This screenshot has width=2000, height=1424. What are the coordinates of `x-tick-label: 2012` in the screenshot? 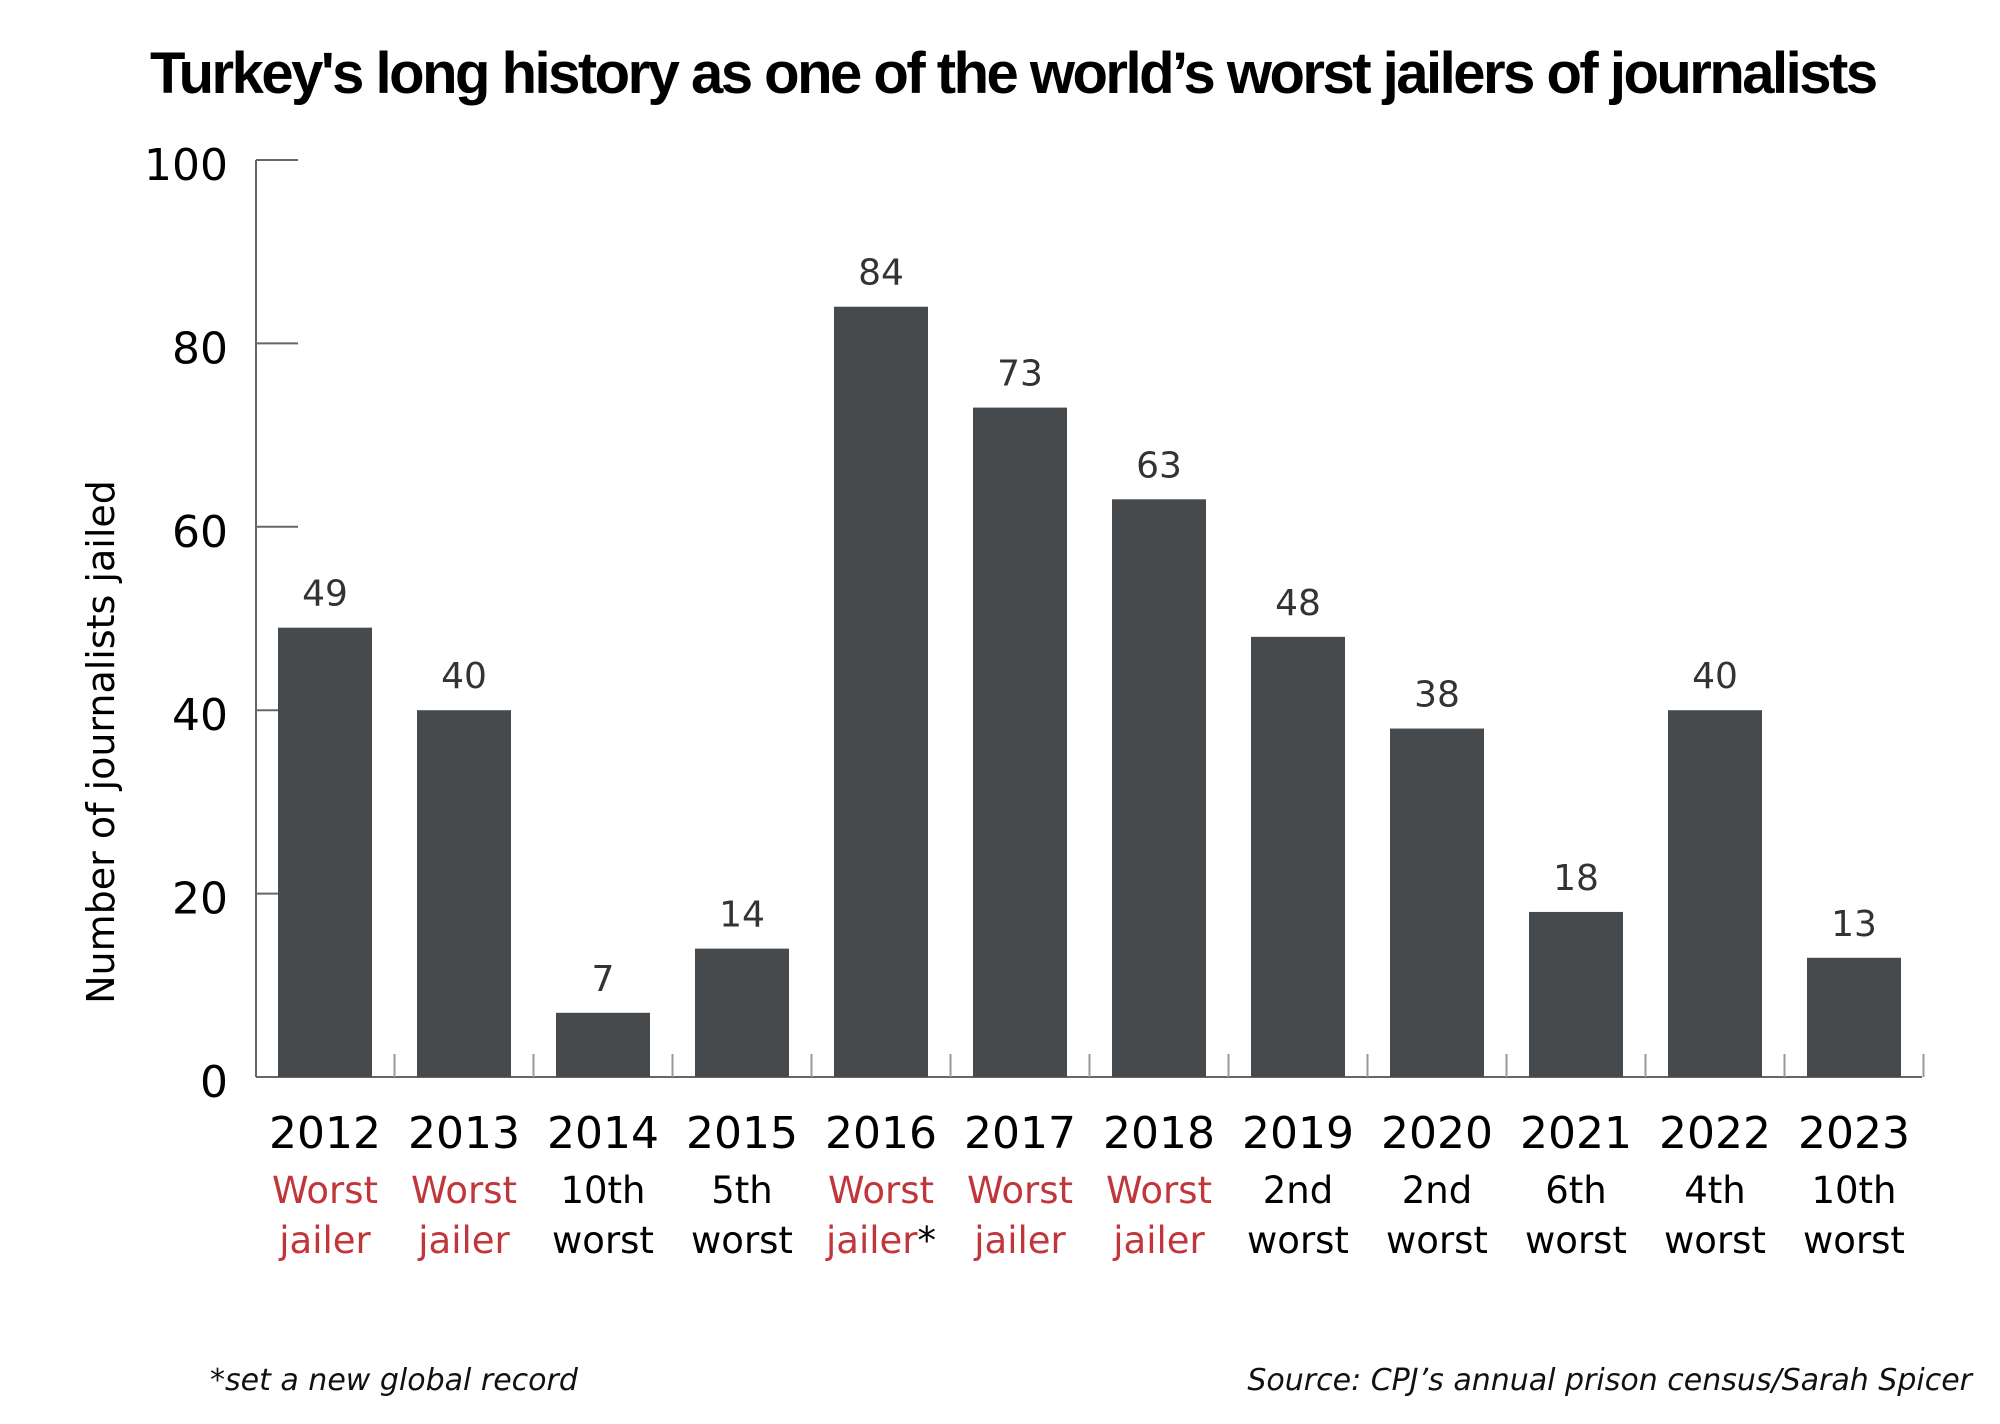 It's located at (325, 1133).